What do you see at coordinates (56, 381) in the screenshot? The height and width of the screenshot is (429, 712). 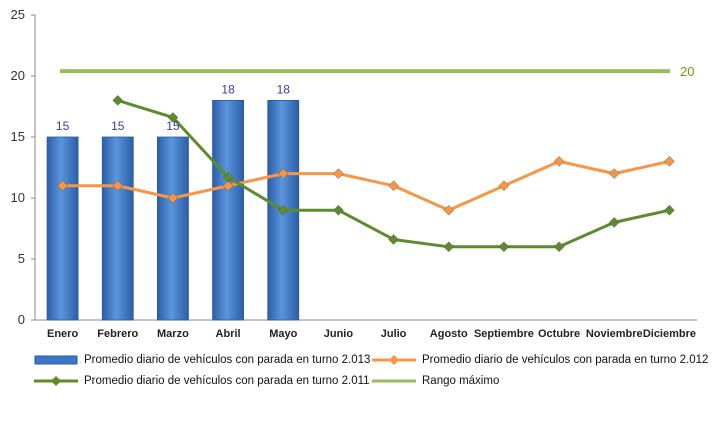 I see `legend-line-2011-swatch` at bounding box center [56, 381].